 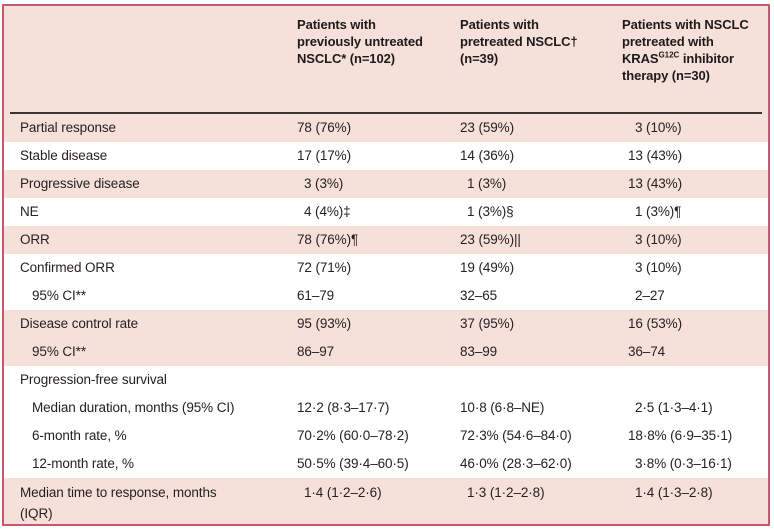 I want to click on row-label: 6-month rate, %, so click(x=79, y=435).